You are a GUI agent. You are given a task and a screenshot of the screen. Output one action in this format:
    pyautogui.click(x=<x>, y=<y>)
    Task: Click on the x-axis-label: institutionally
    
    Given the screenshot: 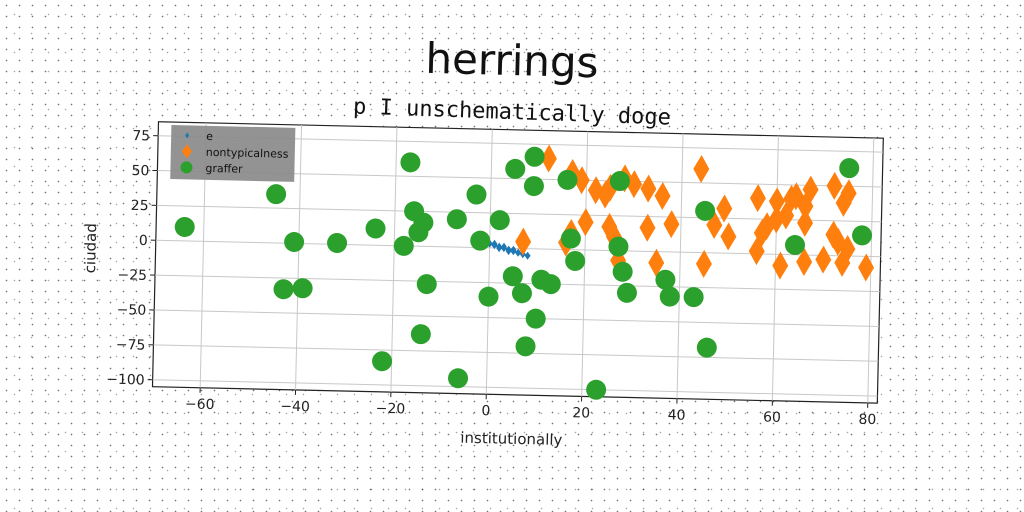 What is the action you would take?
    pyautogui.click(x=511, y=439)
    